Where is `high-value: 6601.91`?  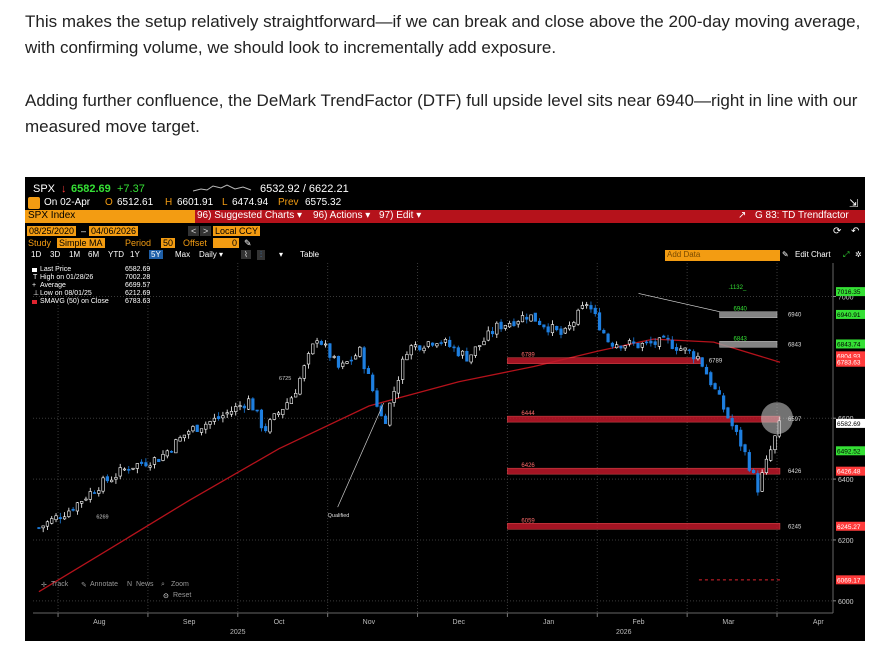
high-value: 6601.91 is located at coordinates (195, 202).